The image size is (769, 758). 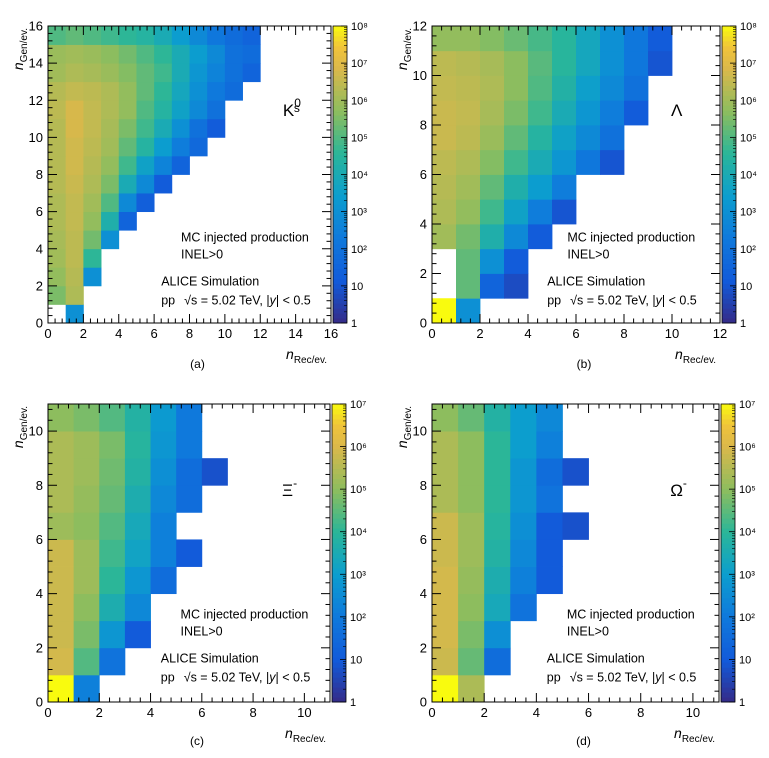 What do you see at coordinates (292, 108) in the screenshot?
I see `particle-label: K0s` at bounding box center [292, 108].